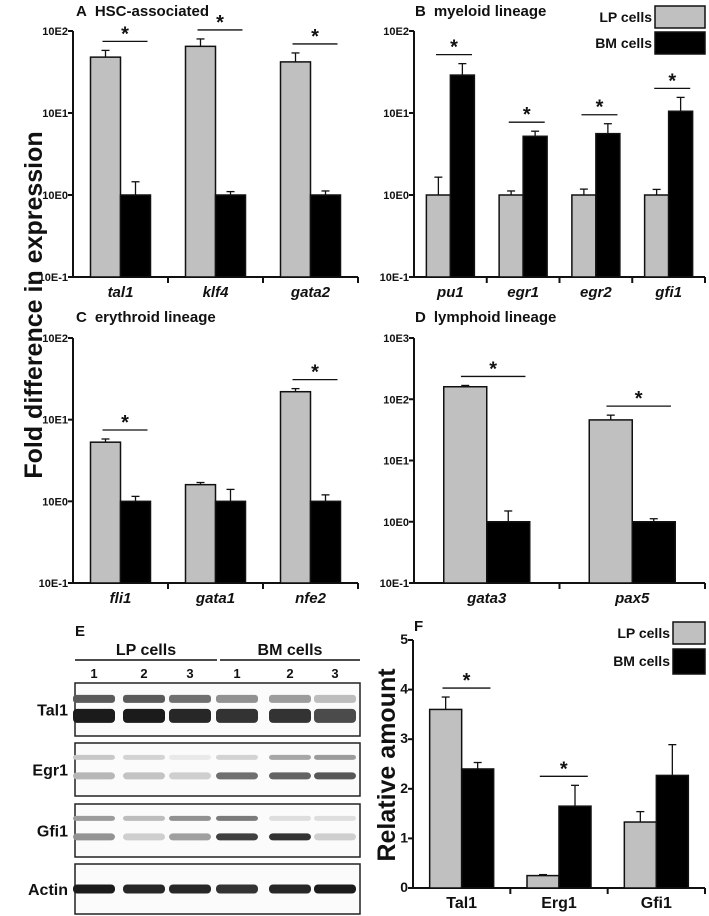  I want to click on y-tick-label: 4, so click(404, 689).